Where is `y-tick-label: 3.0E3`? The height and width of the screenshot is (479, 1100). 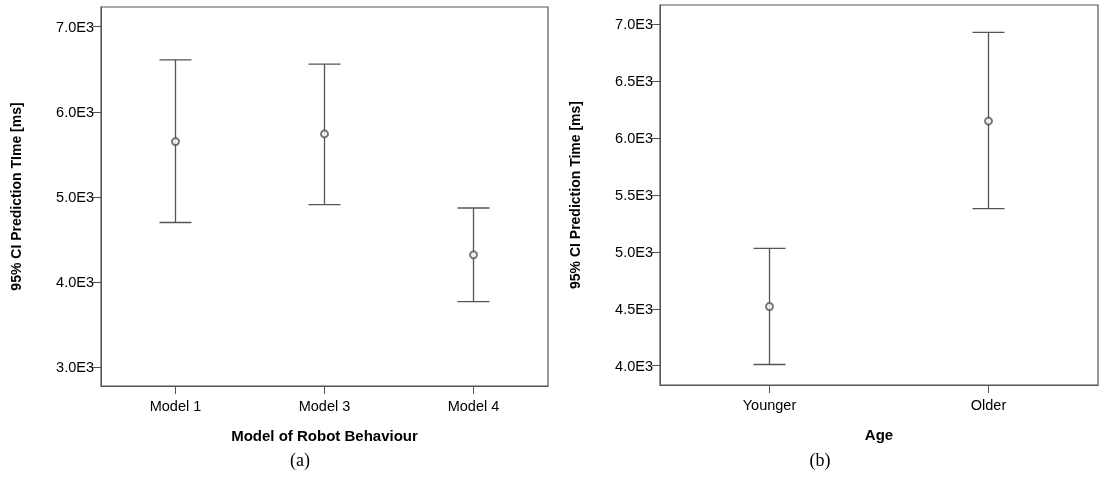 y-tick-label: 3.0E3 is located at coordinates (75, 367).